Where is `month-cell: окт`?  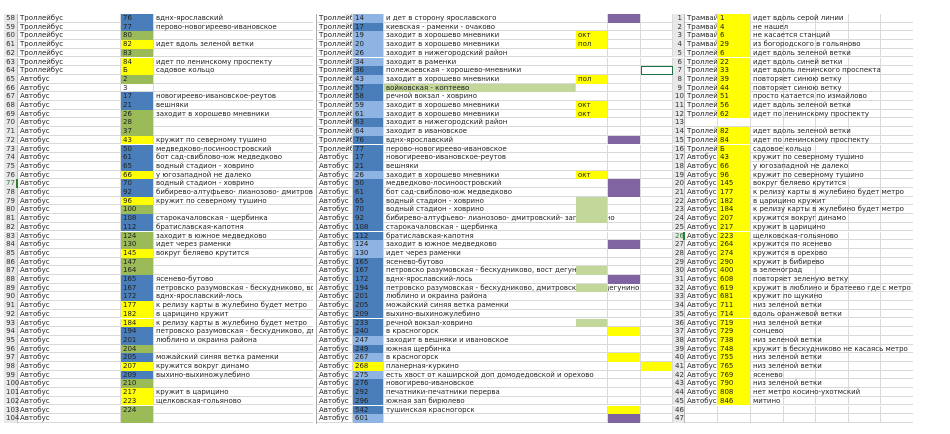
month-cell: окт is located at coordinates (592, 105).